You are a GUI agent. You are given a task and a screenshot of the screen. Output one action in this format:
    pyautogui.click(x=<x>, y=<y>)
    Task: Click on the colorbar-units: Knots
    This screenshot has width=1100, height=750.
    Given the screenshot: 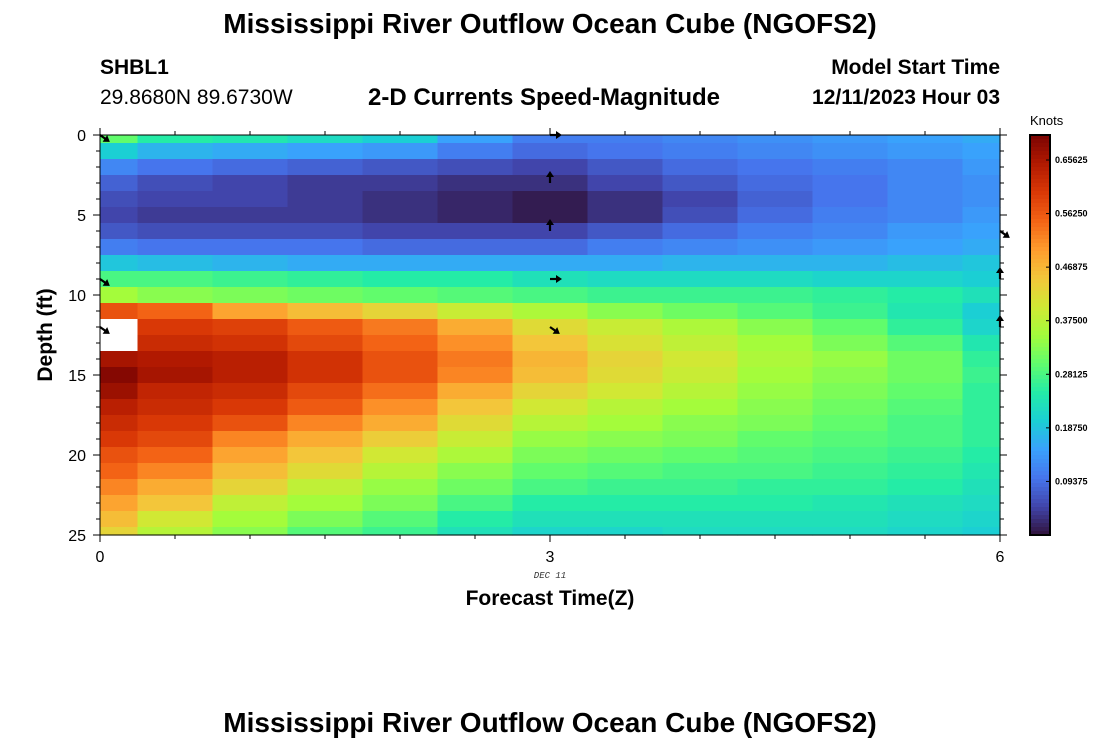 What is the action you would take?
    pyautogui.click(x=1047, y=120)
    